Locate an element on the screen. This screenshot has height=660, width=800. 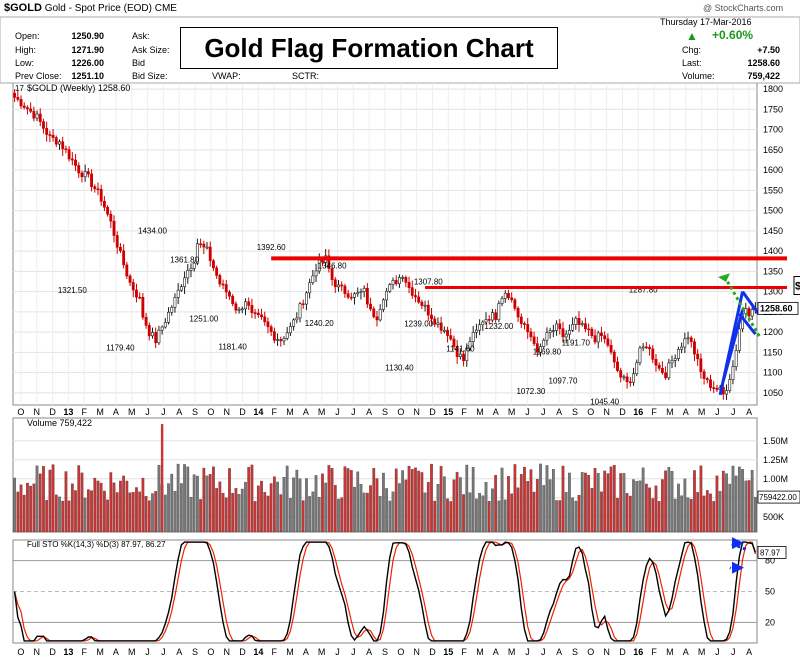
x-tick-label-bottom: A is located at coordinates (559, 652).